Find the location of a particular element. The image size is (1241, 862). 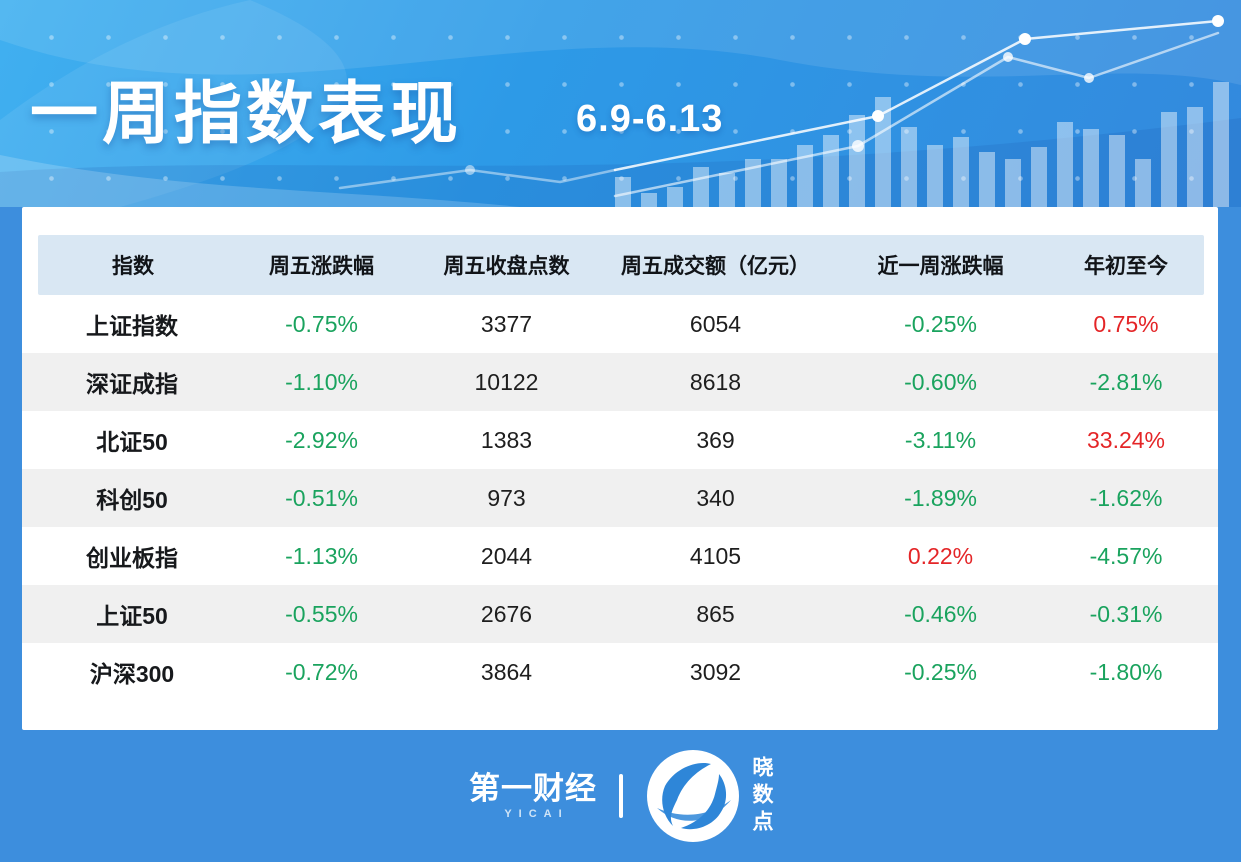

table-cell: 6054 is located at coordinates (715, 323).